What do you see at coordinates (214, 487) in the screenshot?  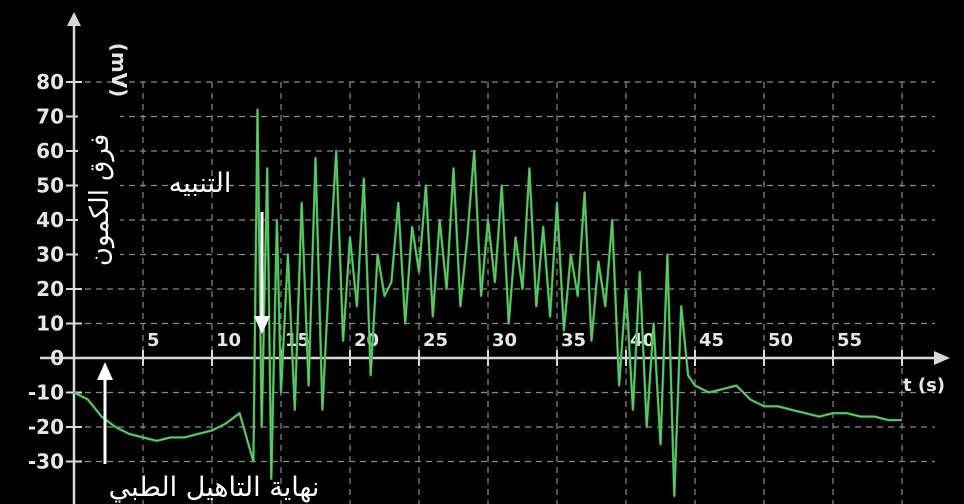 I see `rehab-end-annotation: نهاية التاهيل الطبي` at bounding box center [214, 487].